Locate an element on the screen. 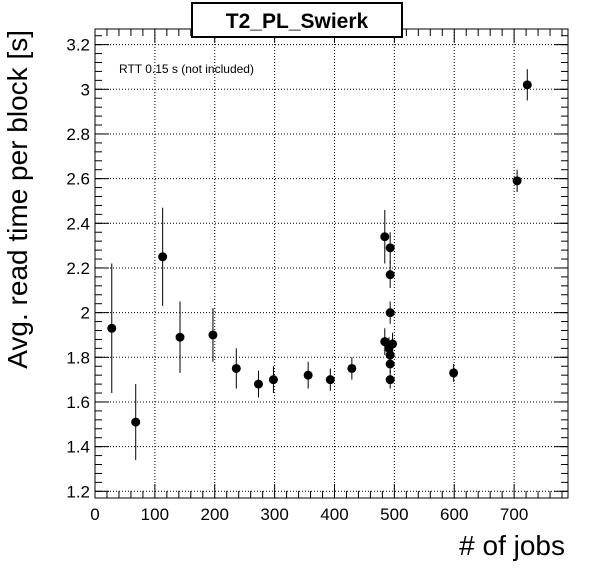 This screenshot has width=596, height=572. x-tick-label: 500 is located at coordinates (394, 514).